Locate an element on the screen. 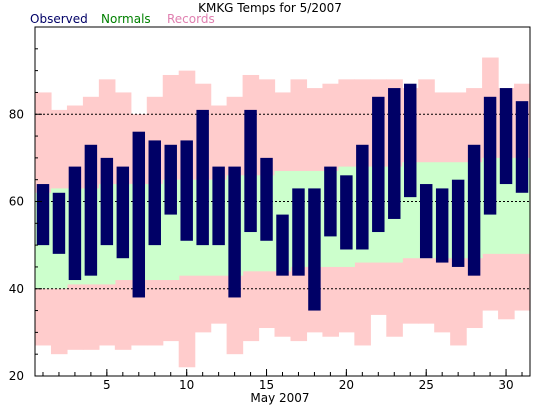  x-tick-label-30: 30 is located at coordinates (505, 385).